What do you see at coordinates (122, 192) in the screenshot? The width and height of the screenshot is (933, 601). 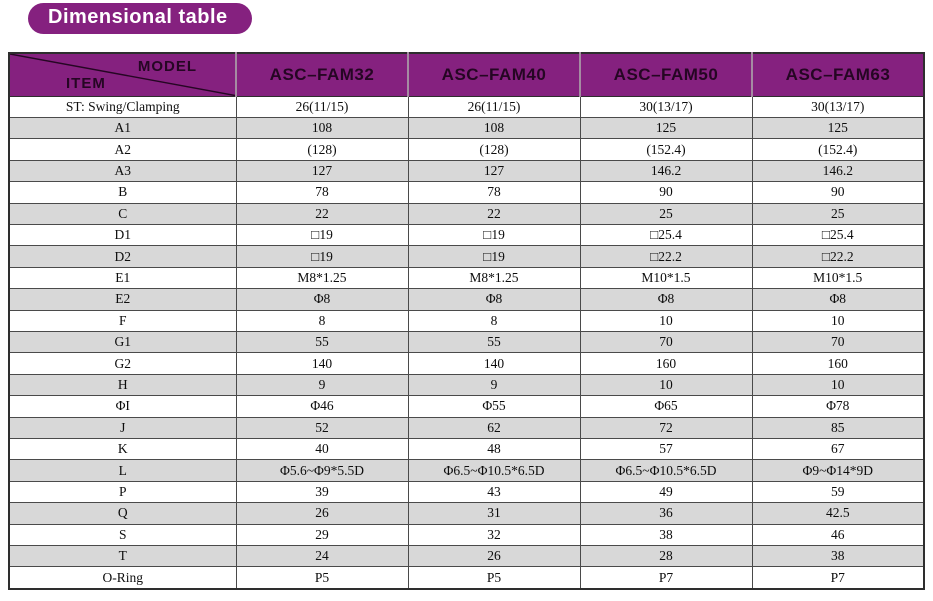 I see `row-label-cell: B` at bounding box center [122, 192].